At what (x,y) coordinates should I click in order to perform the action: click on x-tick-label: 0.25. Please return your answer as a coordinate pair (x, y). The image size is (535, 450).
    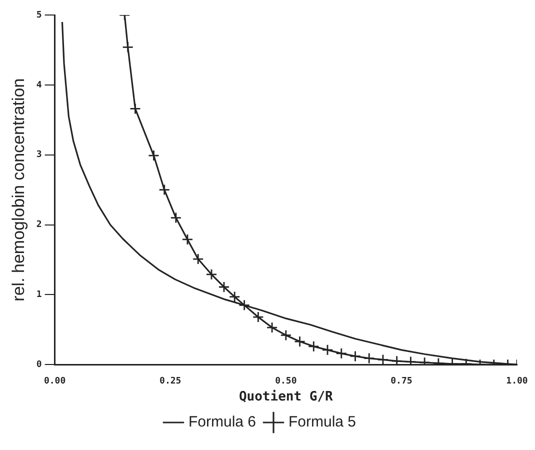
    Looking at the image, I should click on (171, 381).